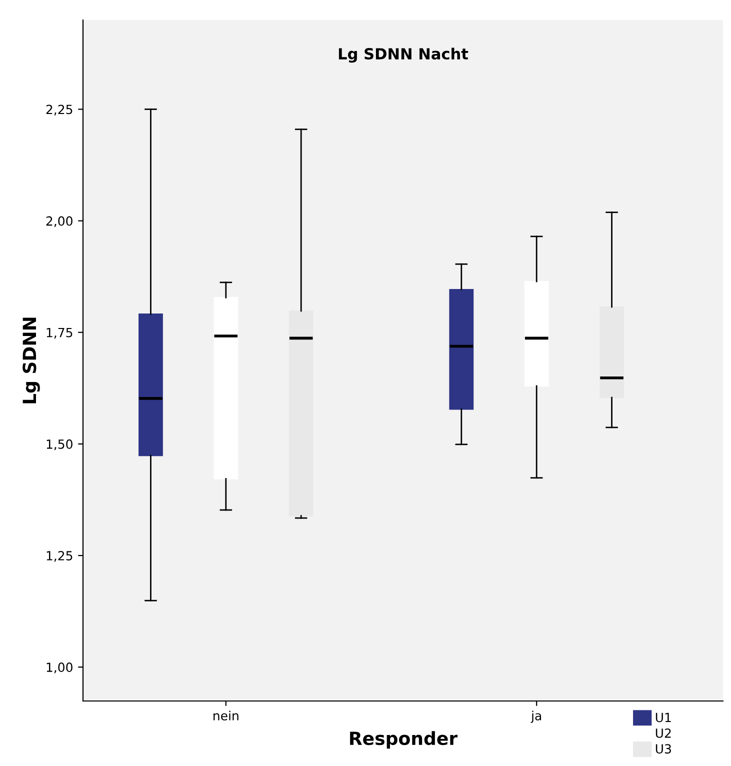  I want to click on y-tick-label: 2,00, so click(59, 222).